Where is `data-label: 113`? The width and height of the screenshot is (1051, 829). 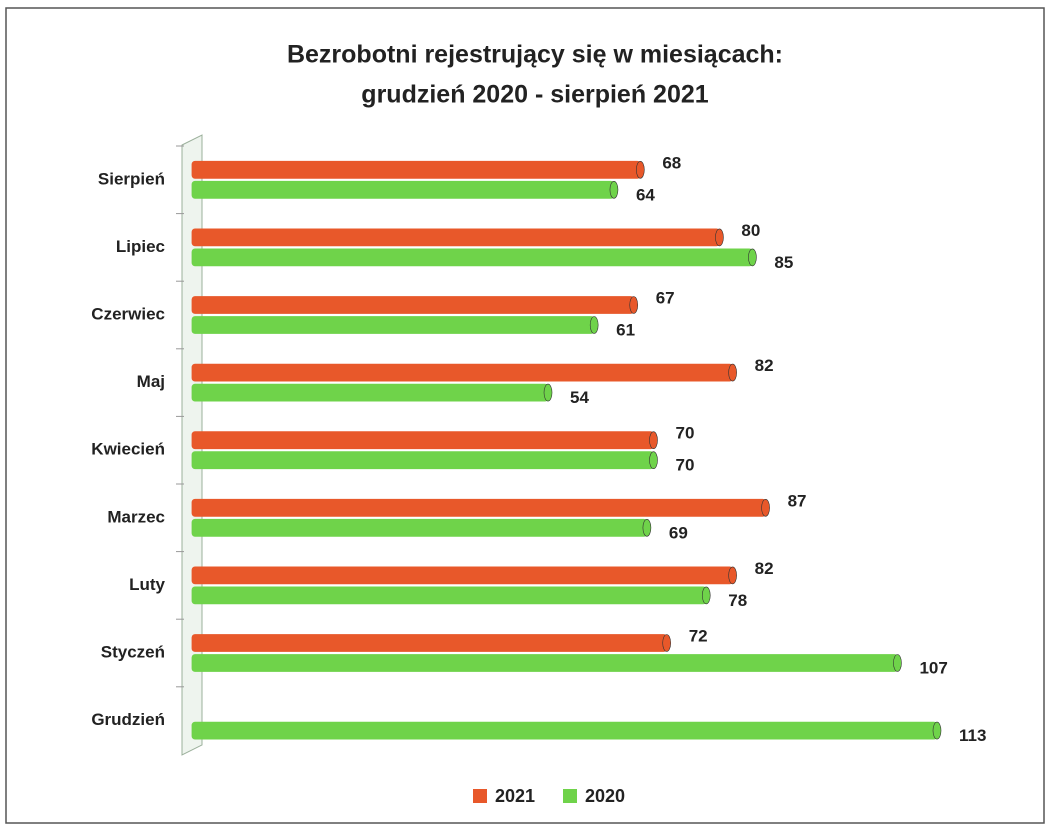
data-label: 113 is located at coordinates (972, 735).